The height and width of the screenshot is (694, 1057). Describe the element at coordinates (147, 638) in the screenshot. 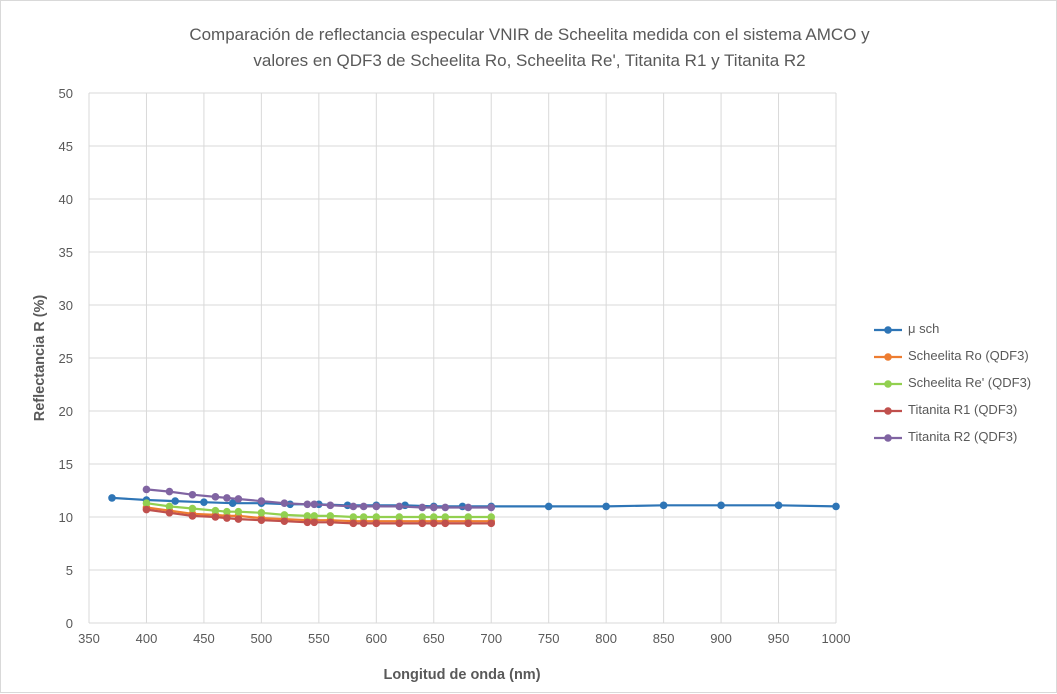

I see `x-tick-label: 400` at that location.